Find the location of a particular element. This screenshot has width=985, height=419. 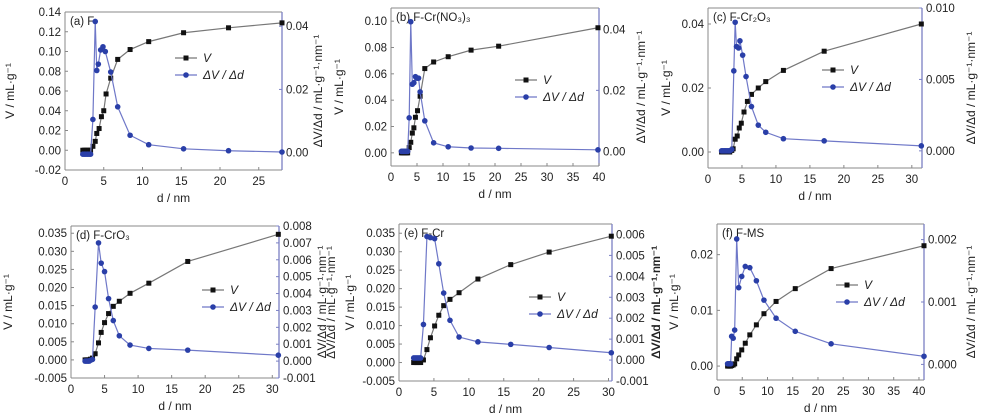

x-tick-label: 20 is located at coordinates (818, 392).